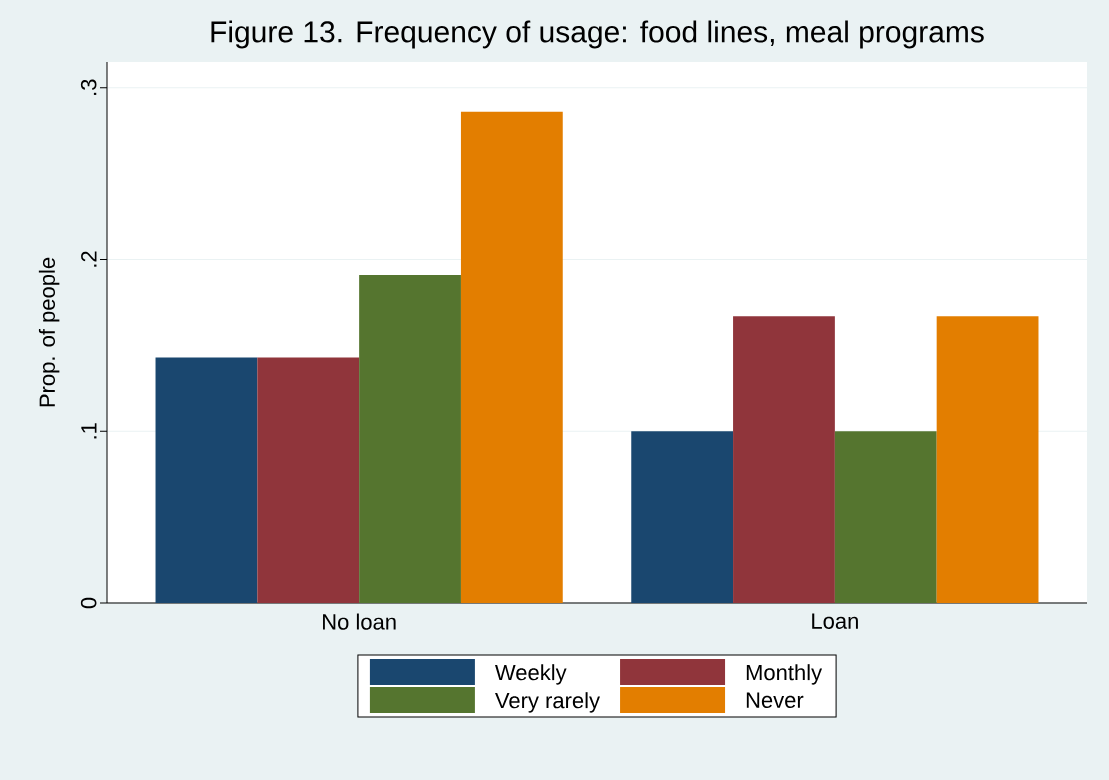  Describe the element at coordinates (775, 700) in the screenshot. I see `legend-label: Never` at that location.